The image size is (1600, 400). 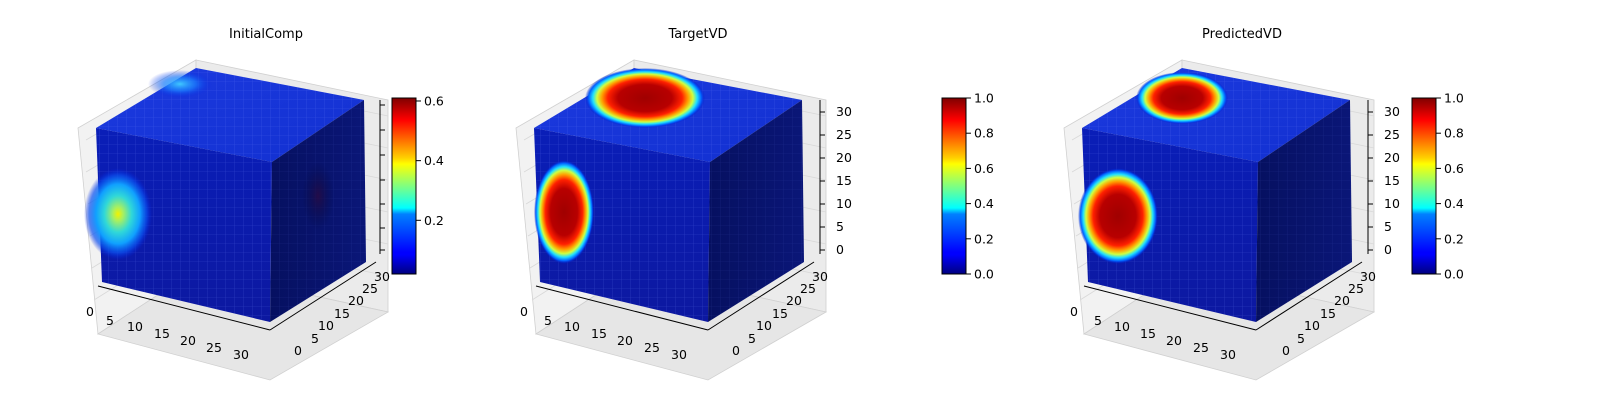 I want to click on colorbar: 0.2 0.4 0.6, so click(x=417, y=184).